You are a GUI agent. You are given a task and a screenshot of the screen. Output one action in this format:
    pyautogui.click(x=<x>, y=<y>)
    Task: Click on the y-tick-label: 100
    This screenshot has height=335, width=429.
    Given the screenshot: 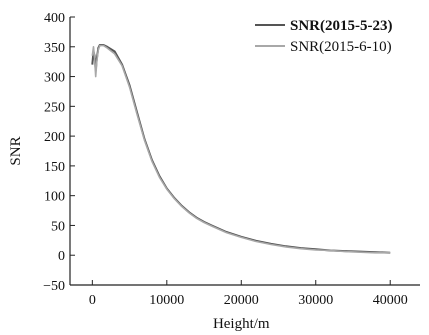 What is the action you would take?
    pyautogui.click(x=54, y=197)
    